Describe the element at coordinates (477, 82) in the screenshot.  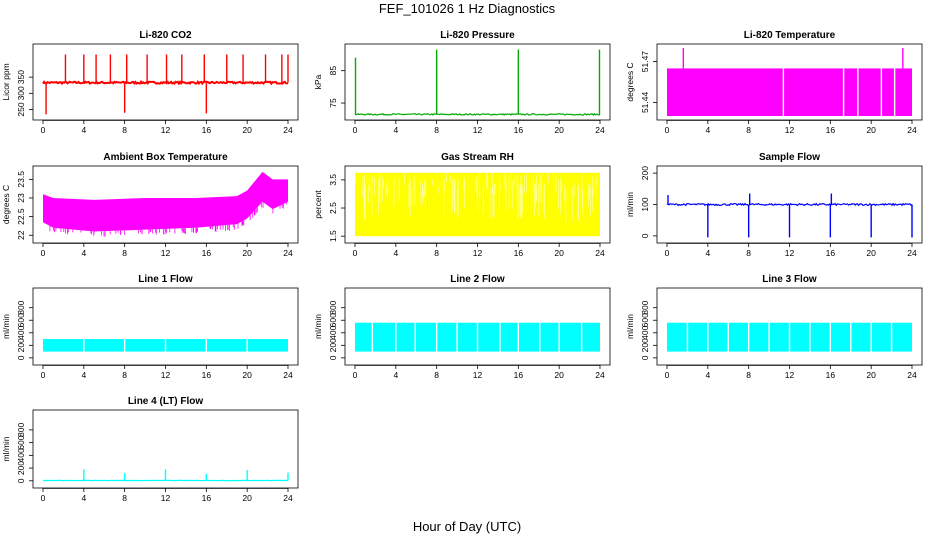
I see `plot-frame` at that location.